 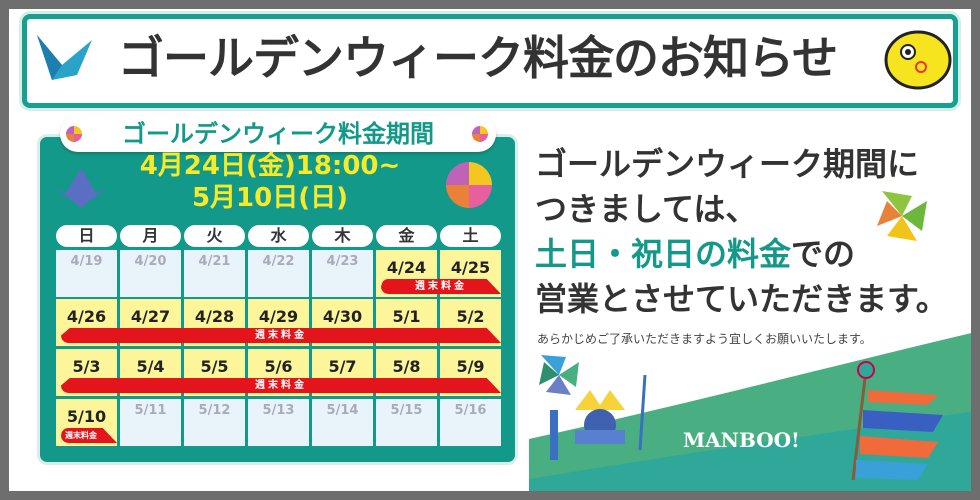 I want to click on calendar-heading-text: ゴールデンウィーク料金期間, so click(x=278, y=134).